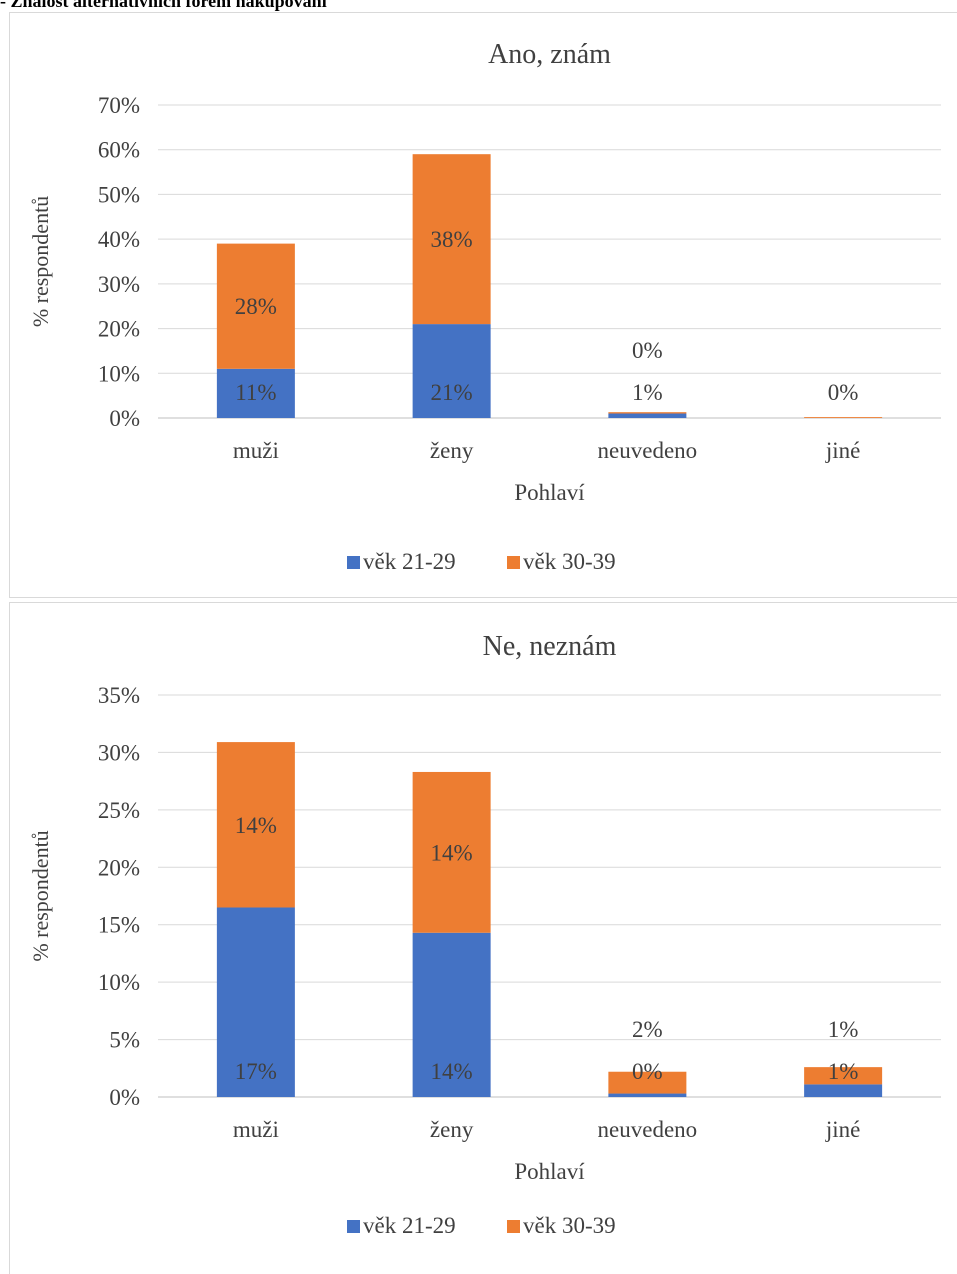 This screenshot has height=1274, width=957. Describe the element at coordinates (549, 54) in the screenshot. I see `chart-title: Ano, znám` at that location.